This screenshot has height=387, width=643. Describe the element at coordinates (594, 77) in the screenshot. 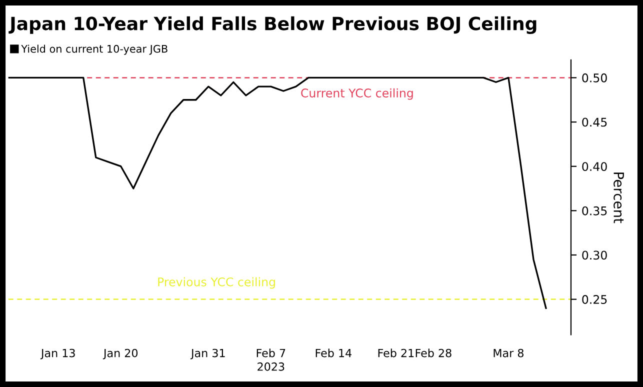

I see `y-tick-label: 0.50` at that location.